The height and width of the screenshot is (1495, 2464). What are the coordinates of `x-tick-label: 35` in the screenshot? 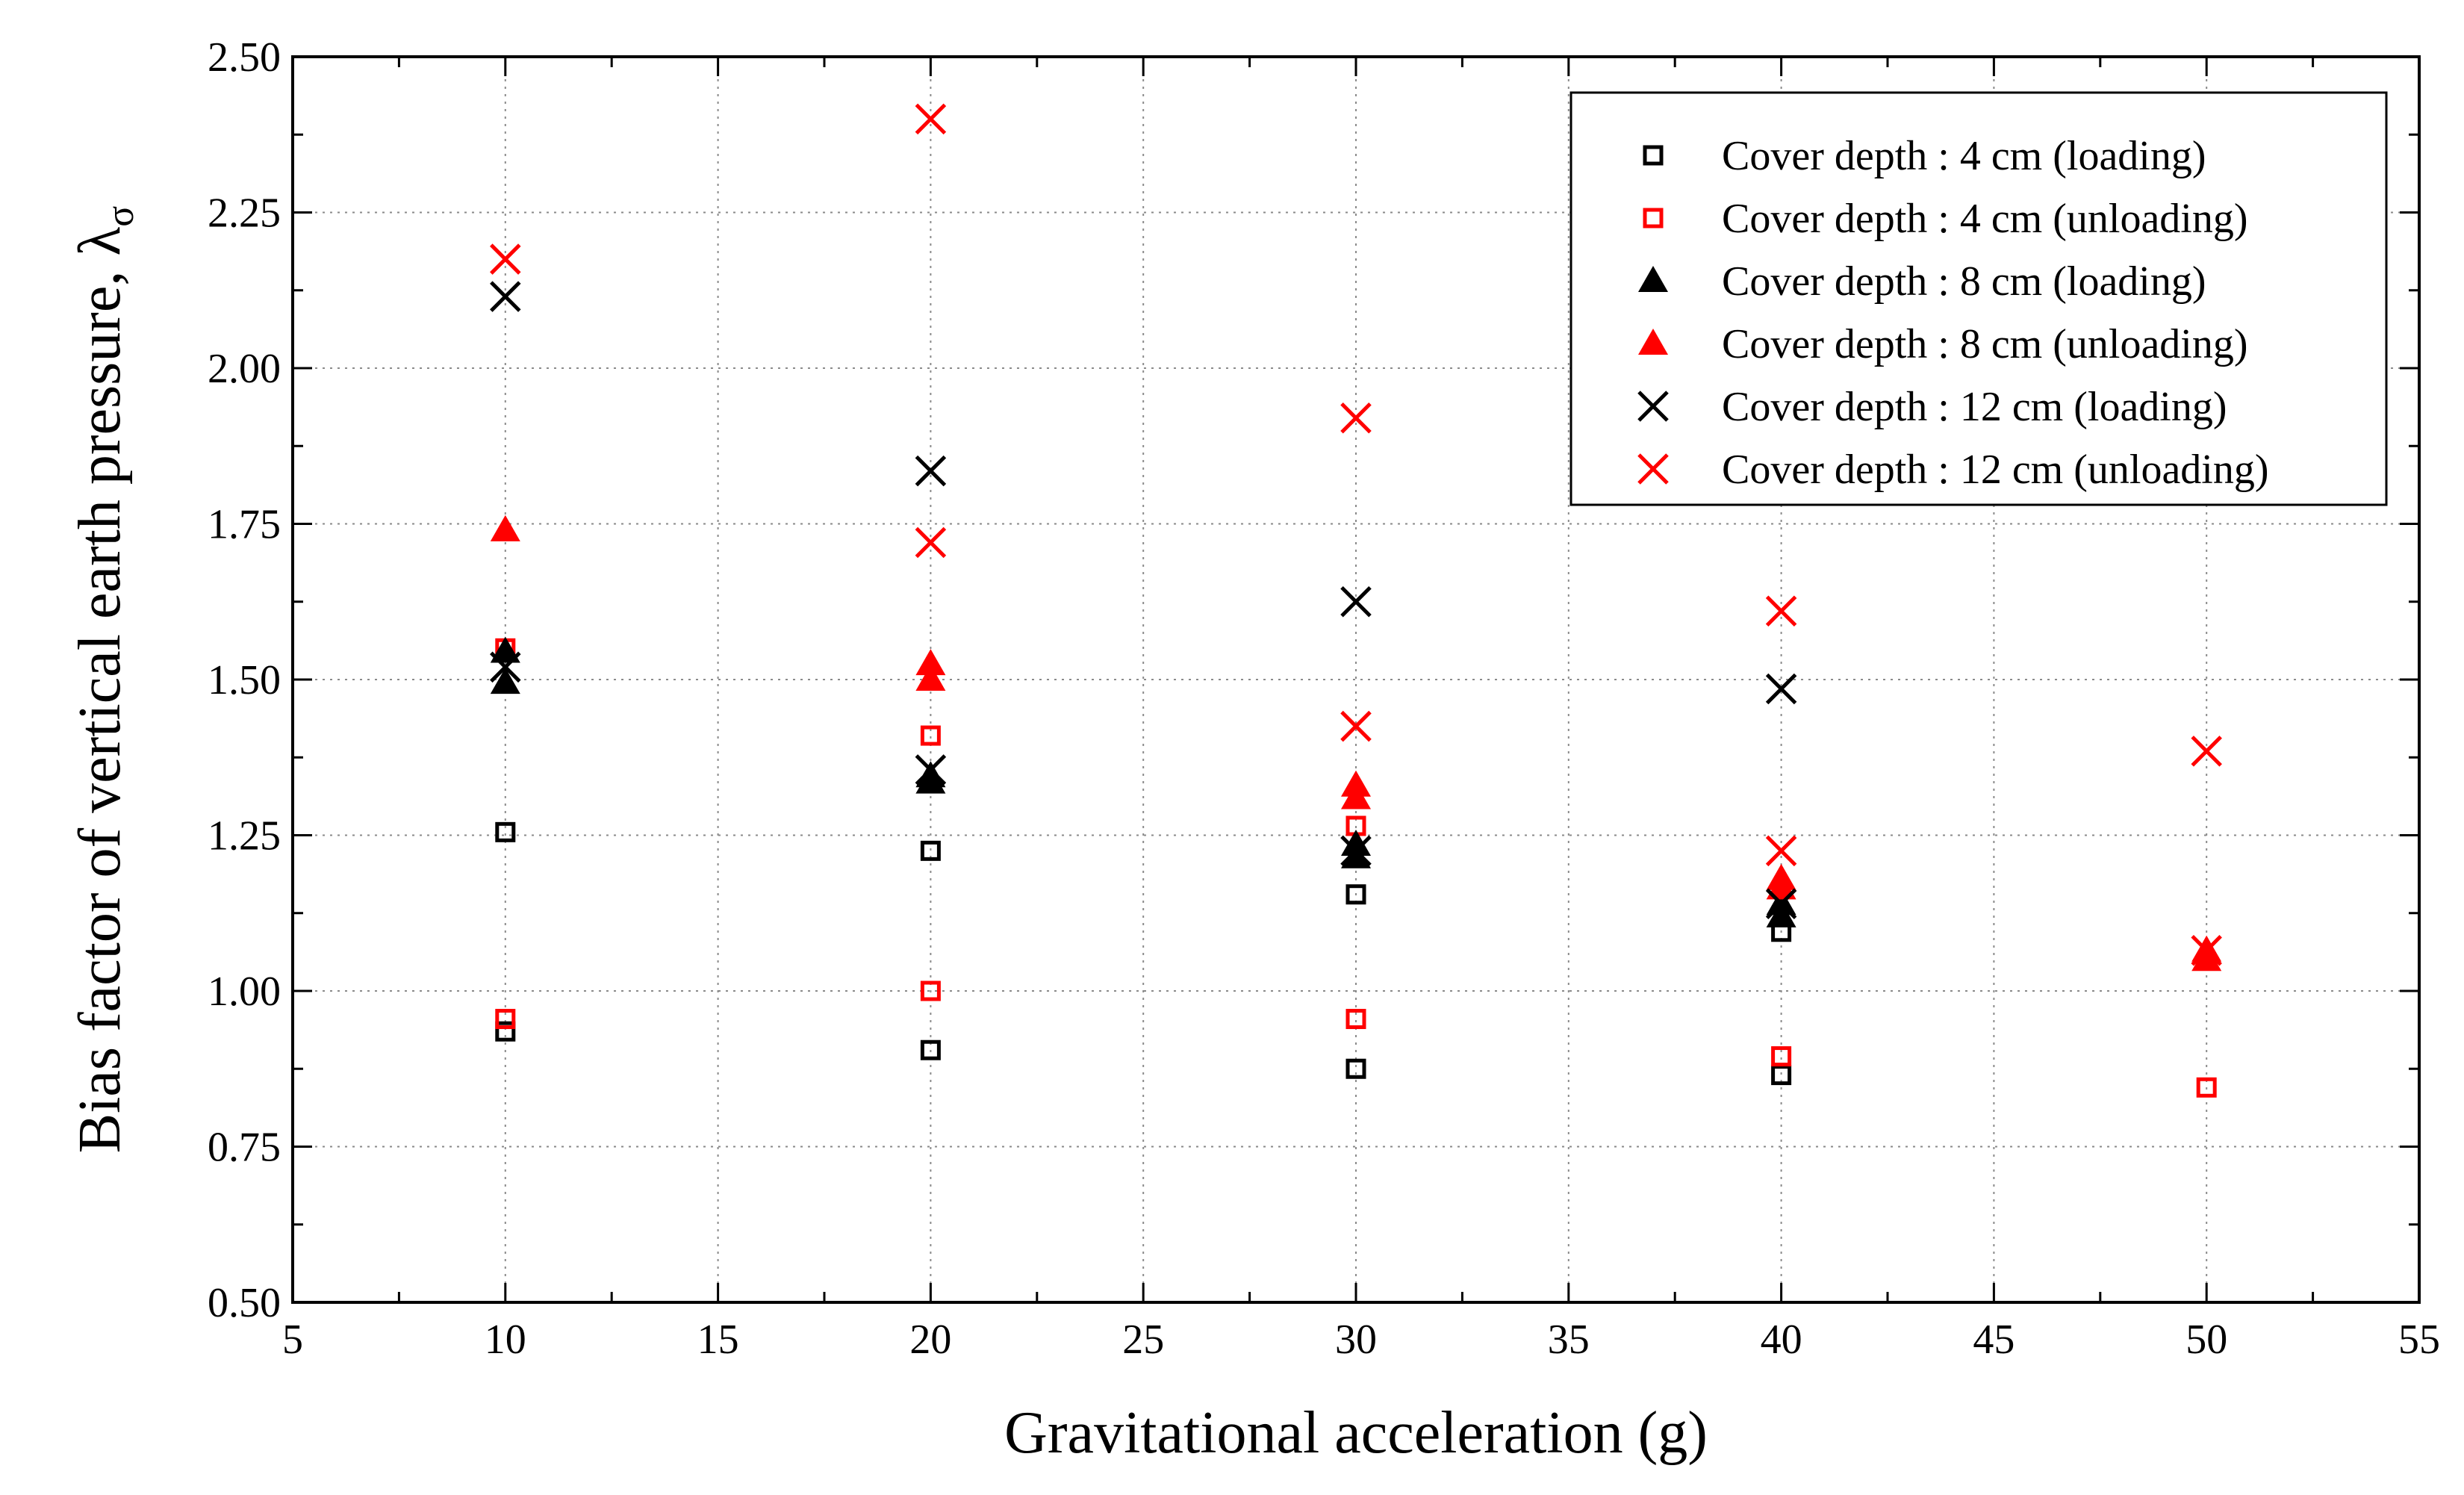 It's located at (1569, 1340).